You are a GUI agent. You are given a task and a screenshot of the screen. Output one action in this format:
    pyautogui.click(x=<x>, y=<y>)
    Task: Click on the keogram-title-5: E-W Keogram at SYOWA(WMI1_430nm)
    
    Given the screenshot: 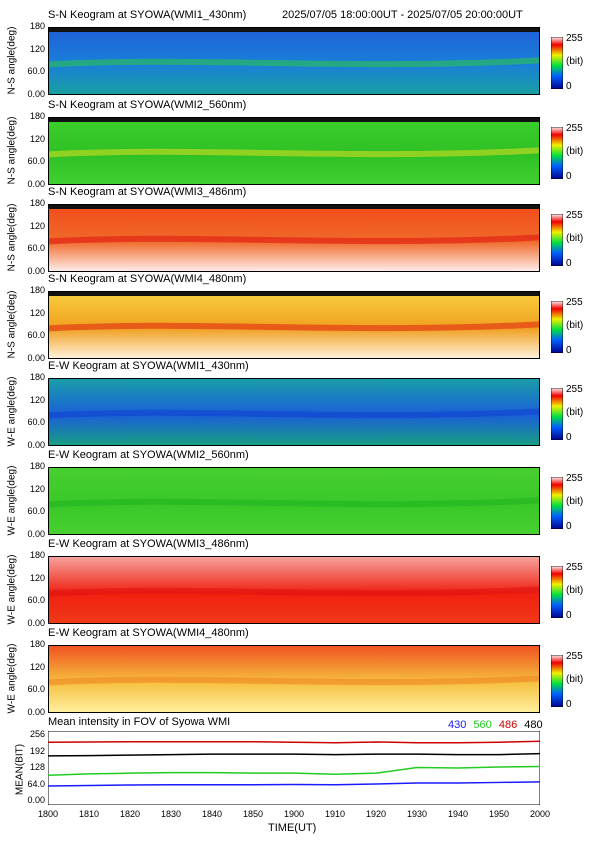 What is the action you would take?
    pyautogui.click(x=148, y=366)
    